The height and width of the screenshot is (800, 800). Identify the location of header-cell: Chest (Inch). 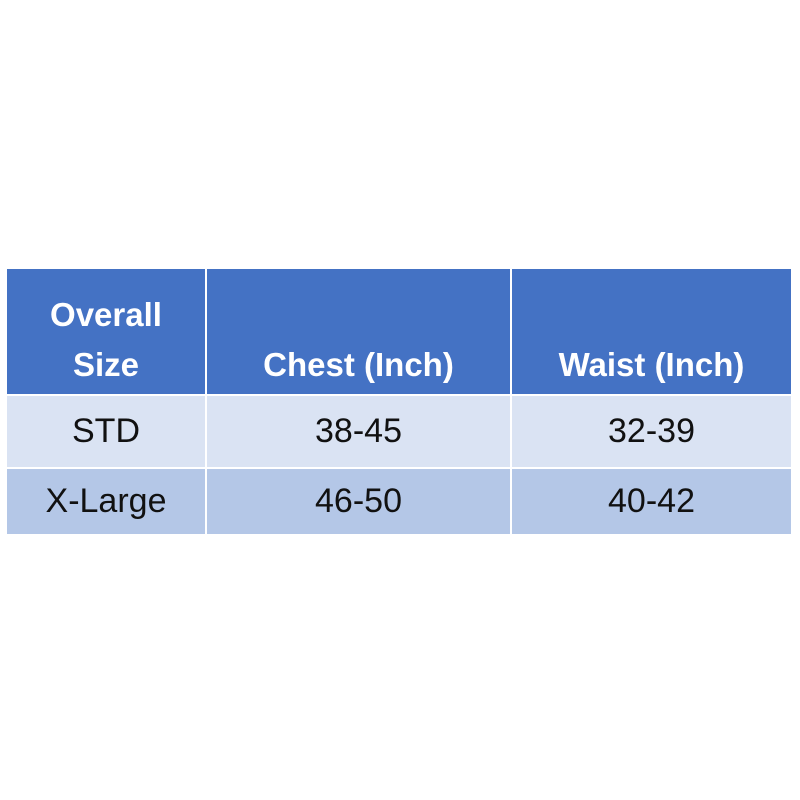
(358, 331).